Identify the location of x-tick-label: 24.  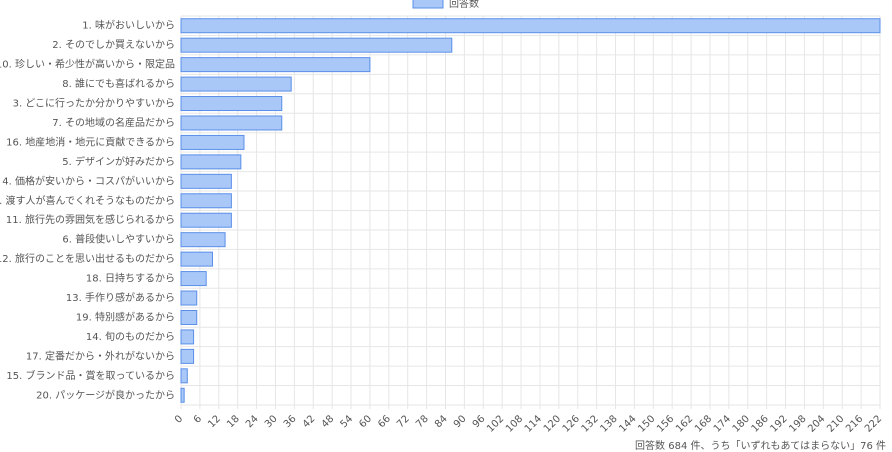
(252, 421).